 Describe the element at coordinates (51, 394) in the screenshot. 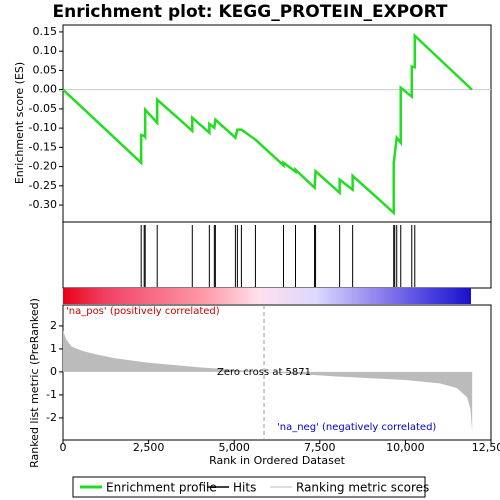

I see `metric-tick-label: -1` at that location.